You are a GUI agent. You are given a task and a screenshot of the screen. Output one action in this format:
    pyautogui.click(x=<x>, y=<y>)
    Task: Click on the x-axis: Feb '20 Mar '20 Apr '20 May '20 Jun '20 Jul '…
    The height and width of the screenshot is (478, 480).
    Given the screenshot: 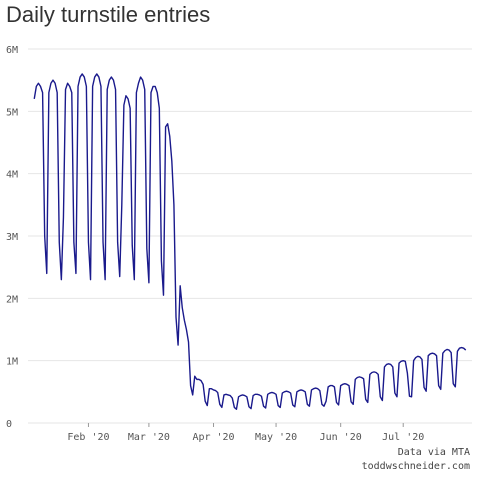 What is the action you would take?
    pyautogui.click(x=245, y=433)
    